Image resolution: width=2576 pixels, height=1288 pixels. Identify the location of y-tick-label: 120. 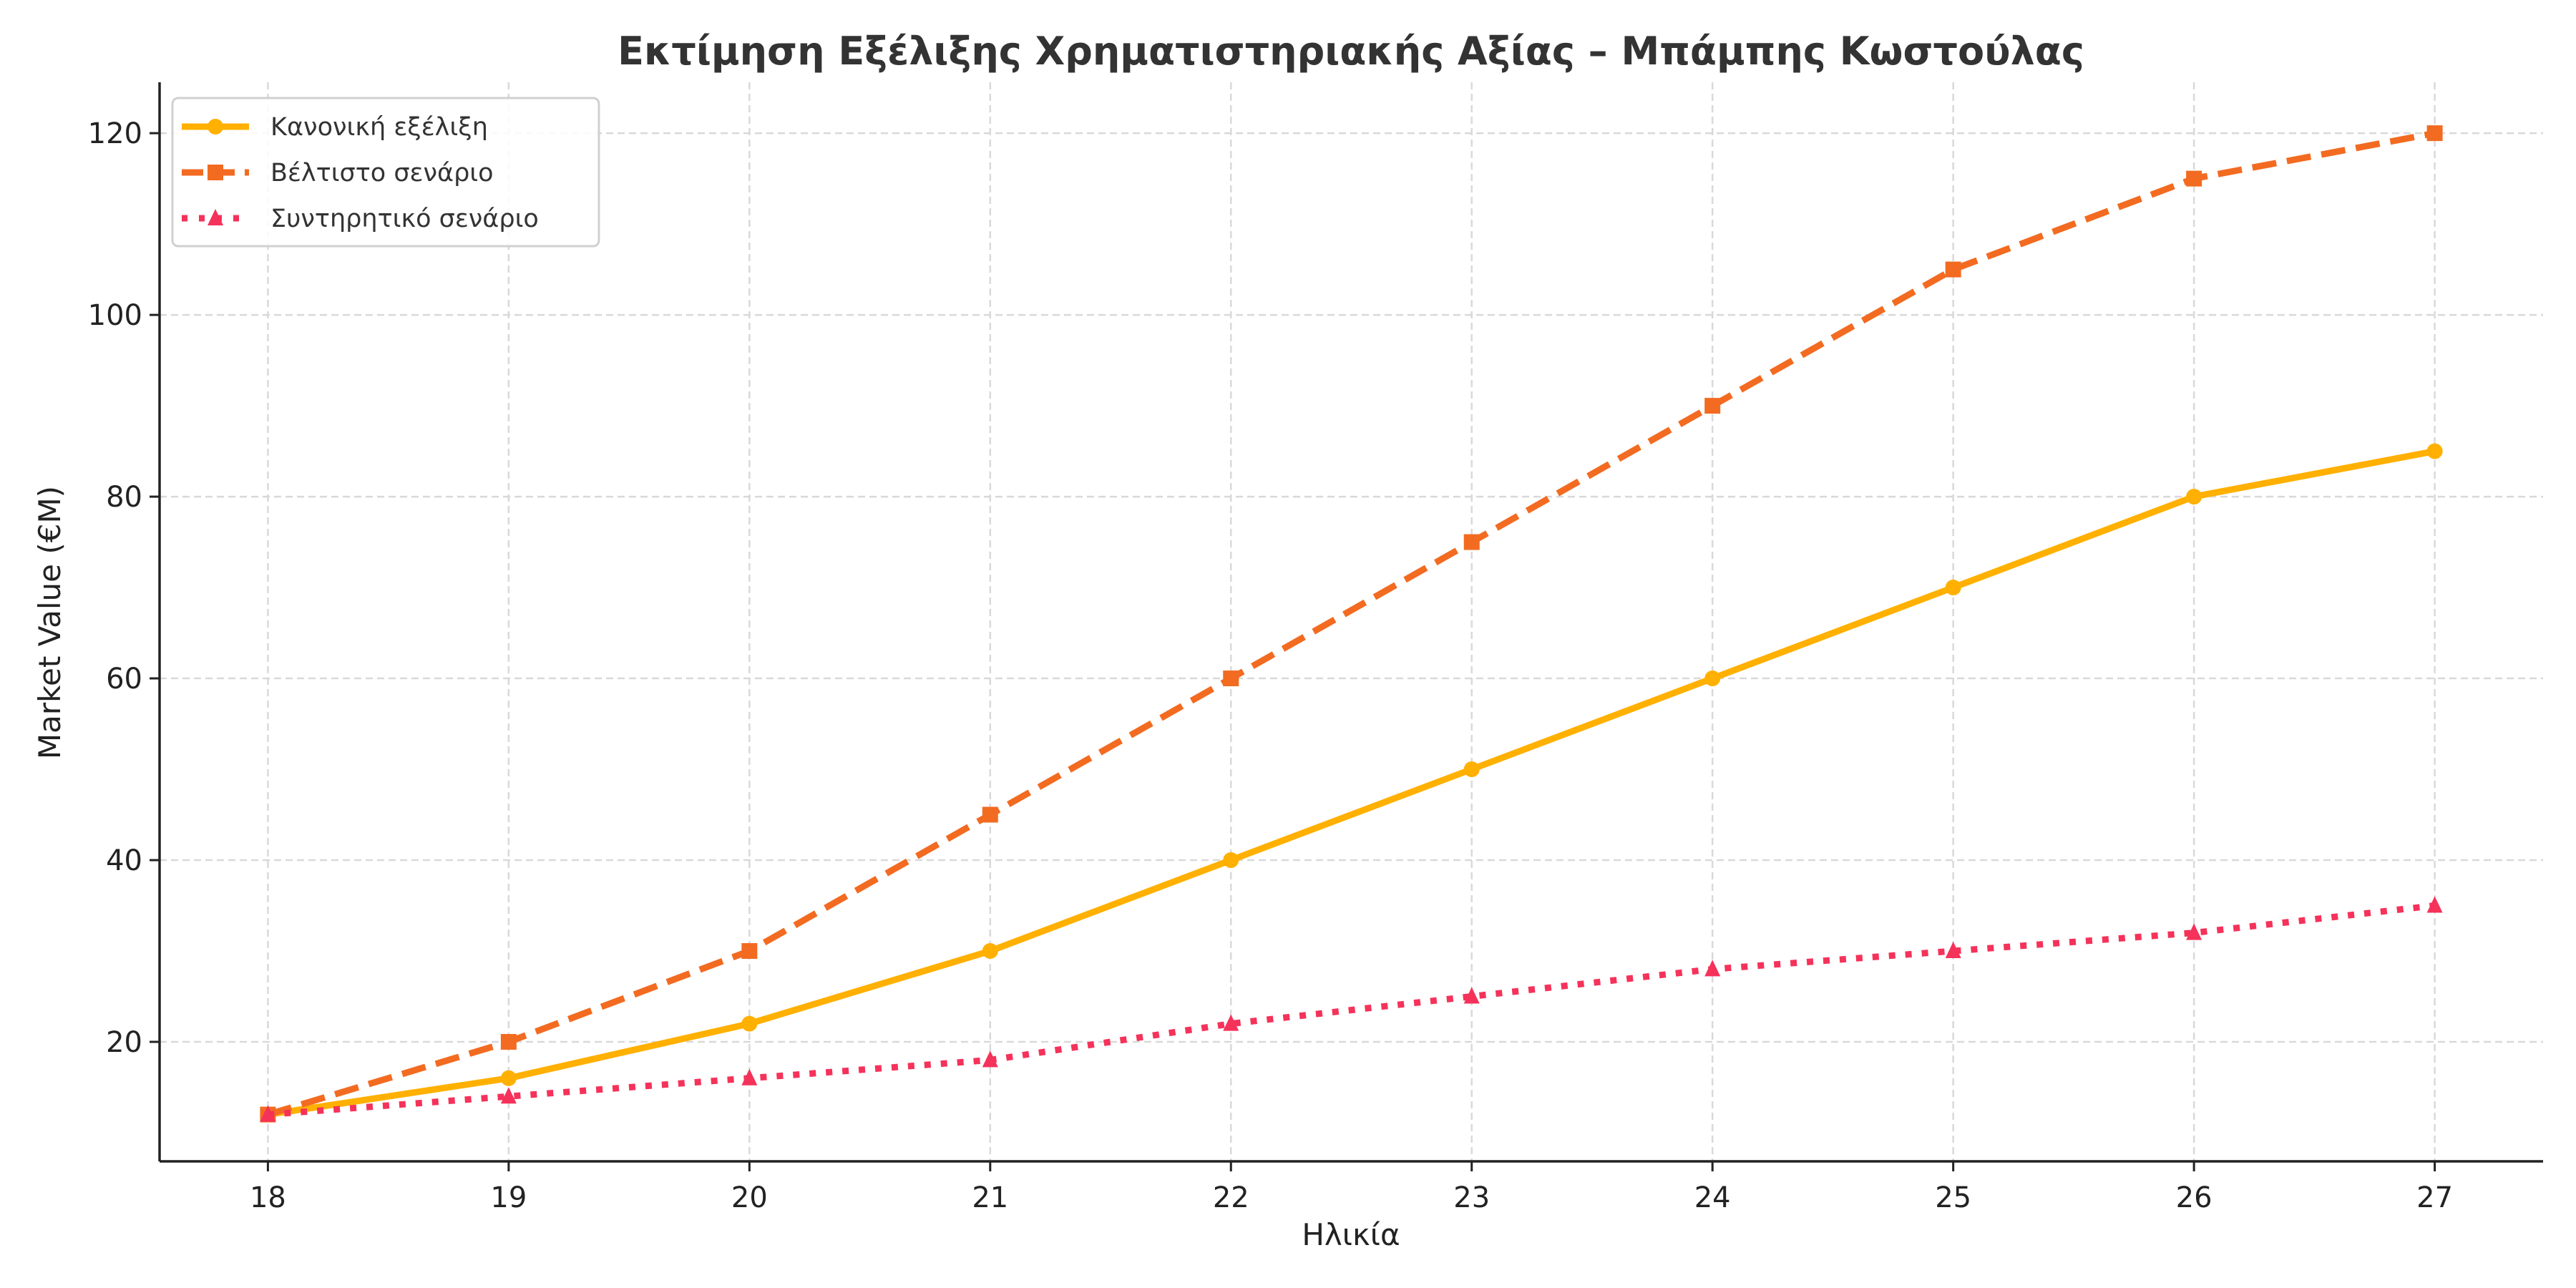
(115, 133).